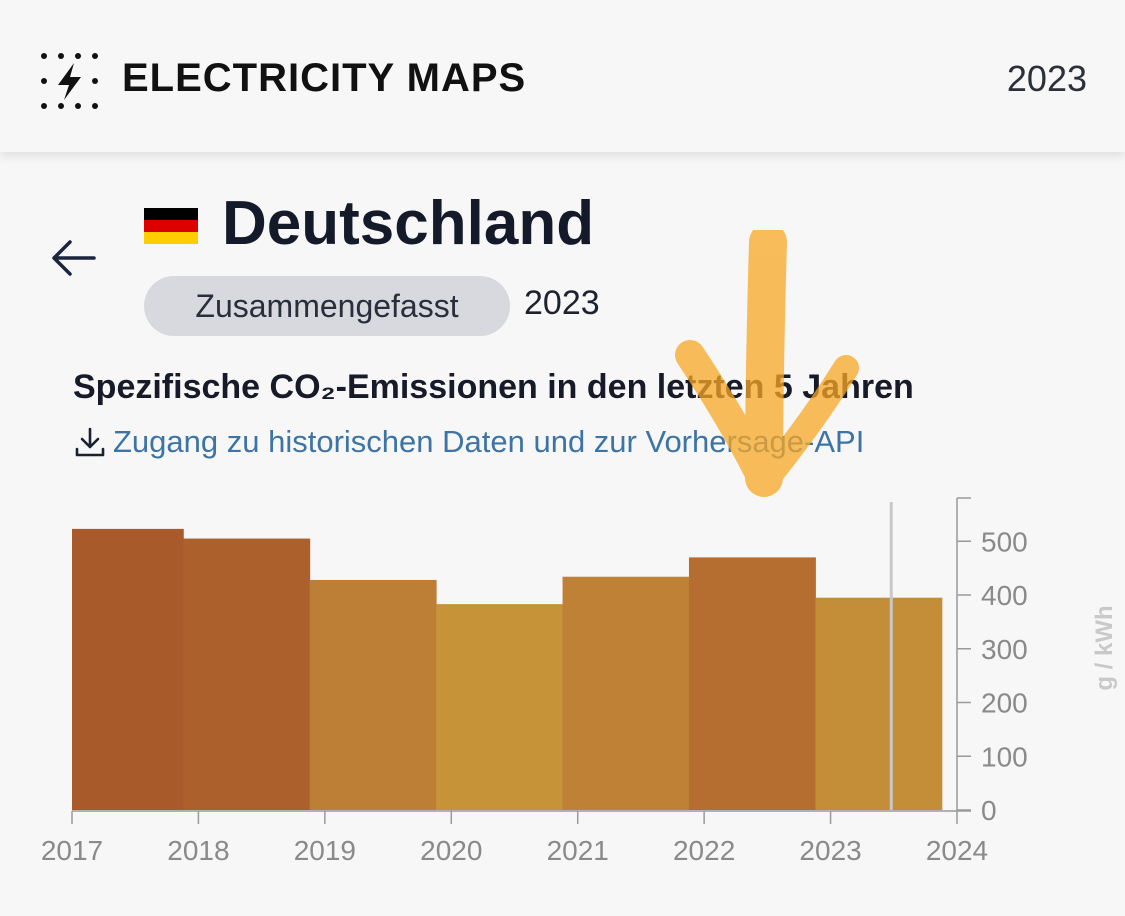  Describe the element at coordinates (1004, 649) in the screenshot. I see `y-tick-label: 300` at that location.